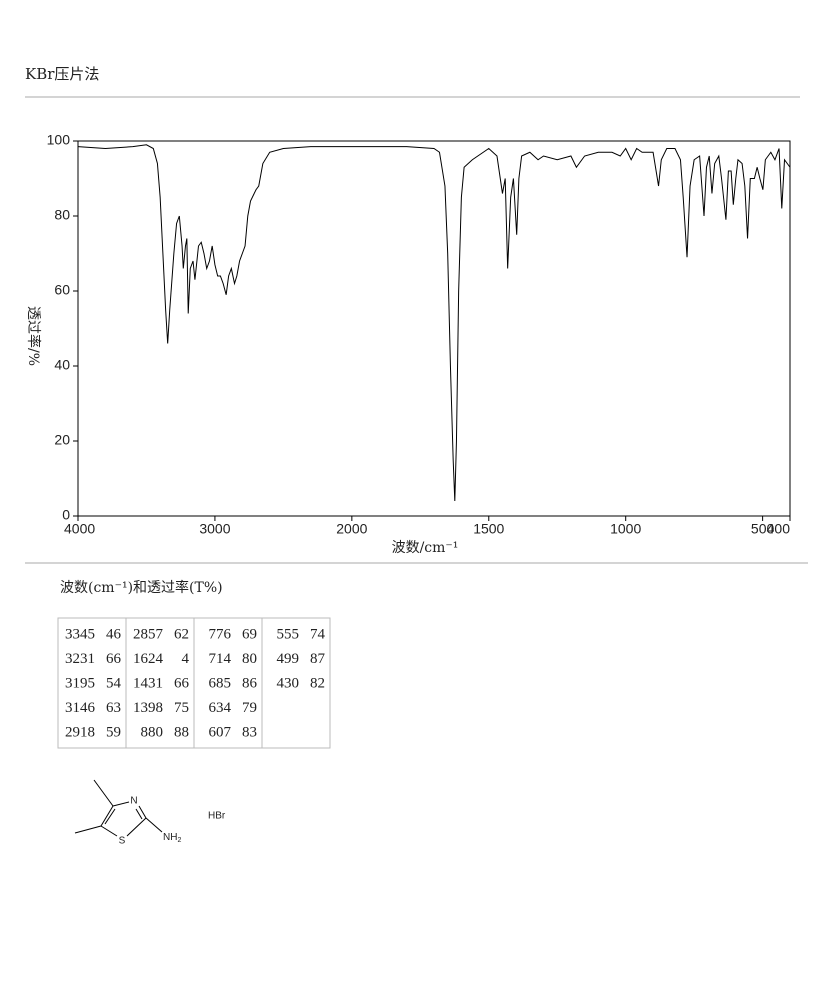  Describe the element at coordinates (80, 683) in the screenshot. I see `wavenumber-cell: 3195` at that location.